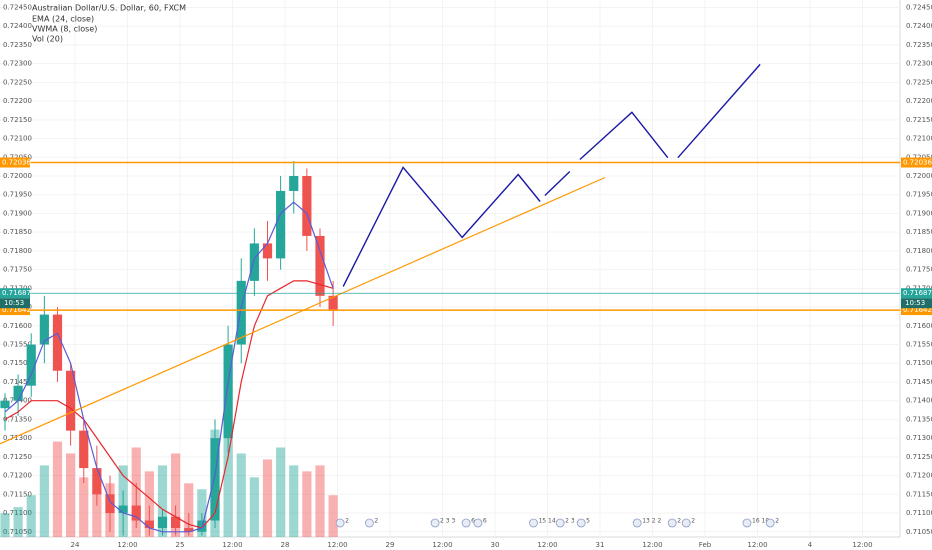 This screenshot has height=550, width=932. What do you see at coordinates (919, 532) in the screenshot?
I see `y-tick-label: 0.71050` at bounding box center [919, 532].